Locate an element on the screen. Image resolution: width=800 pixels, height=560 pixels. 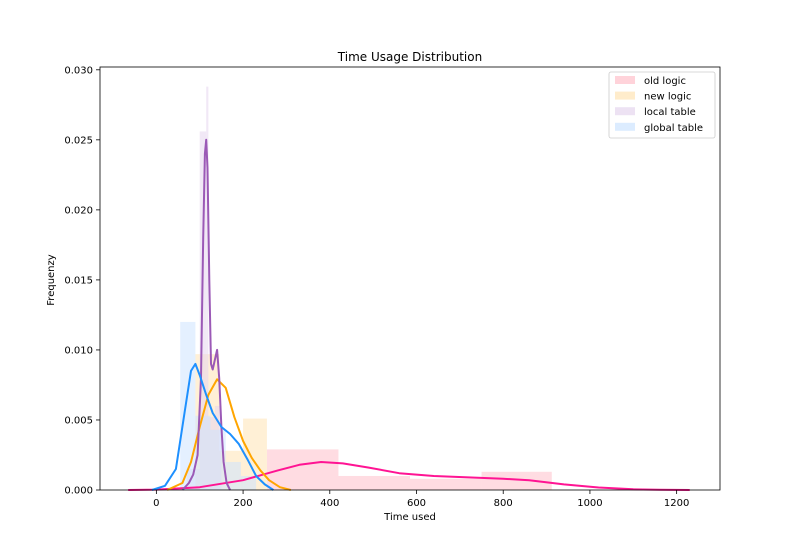
y-tick-label: 0.000 is located at coordinates (78, 491).